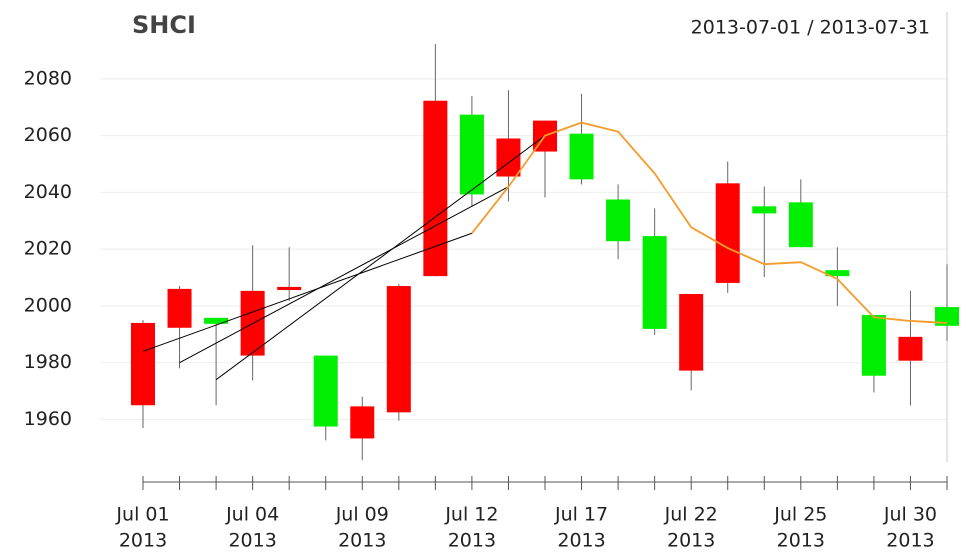 This screenshot has width=966, height=555. What do you see at coordinates (800, 515) in the screenshot?
I see `x-tick-label: Jul 25` at bounding box center [800, 515].